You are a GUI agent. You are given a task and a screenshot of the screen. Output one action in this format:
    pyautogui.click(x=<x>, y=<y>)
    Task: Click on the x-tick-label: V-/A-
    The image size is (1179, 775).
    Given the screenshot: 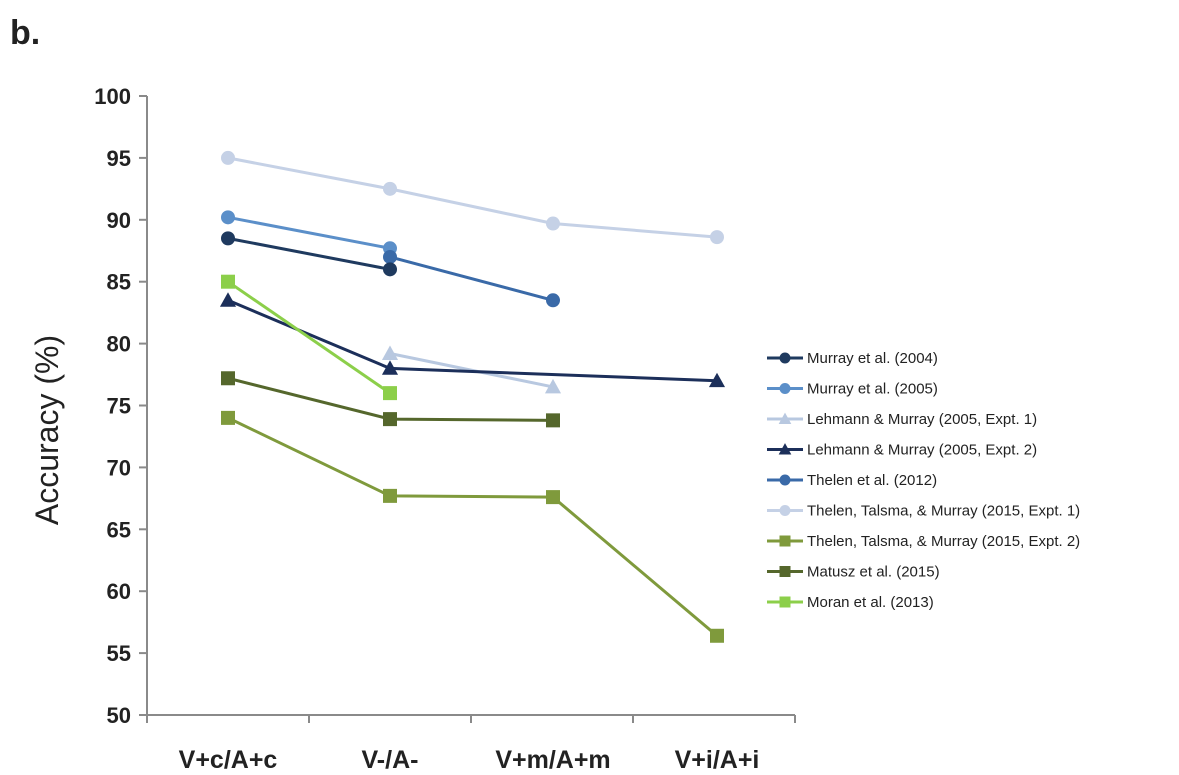 What is the action you would take?
    pyautogui.click(x=390, y=760)
    